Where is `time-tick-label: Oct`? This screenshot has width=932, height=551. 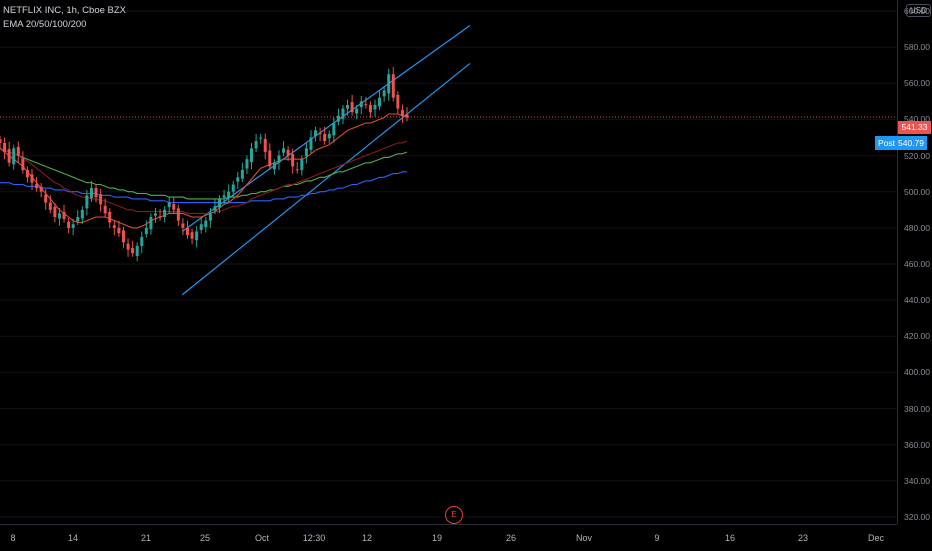
time-tick-label: Oct is located at coordinates (262, 538).